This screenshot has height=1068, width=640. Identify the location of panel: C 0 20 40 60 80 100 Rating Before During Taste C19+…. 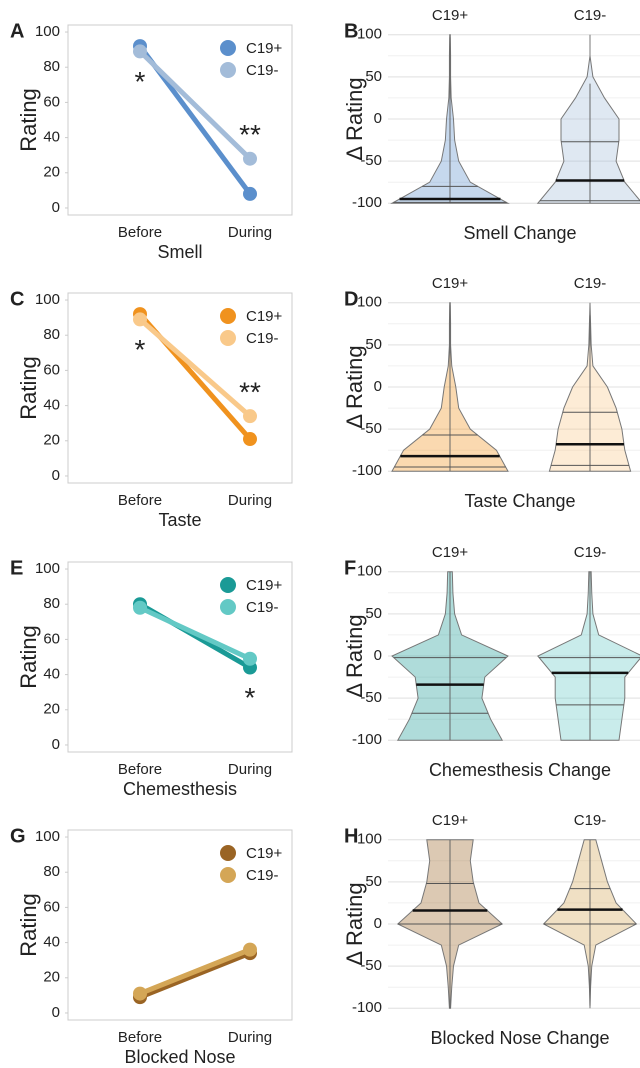
(151, 409).